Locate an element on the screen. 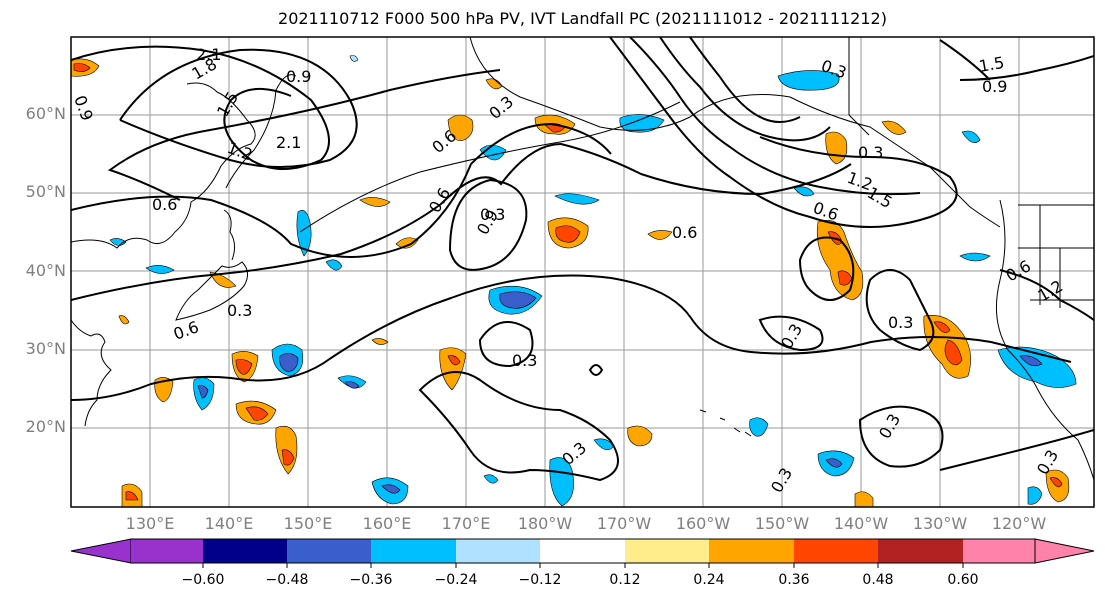 The height and width of the screenshot is (601, 1105). lon-label: 150°E is located at coordinates (308, 523).